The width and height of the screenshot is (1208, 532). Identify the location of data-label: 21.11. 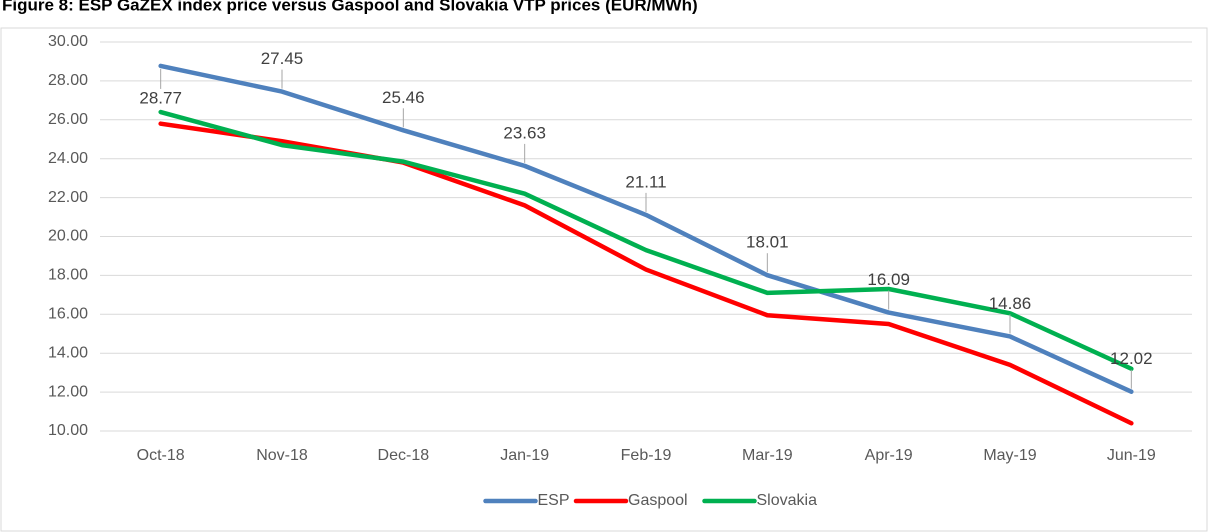
(645, 181).